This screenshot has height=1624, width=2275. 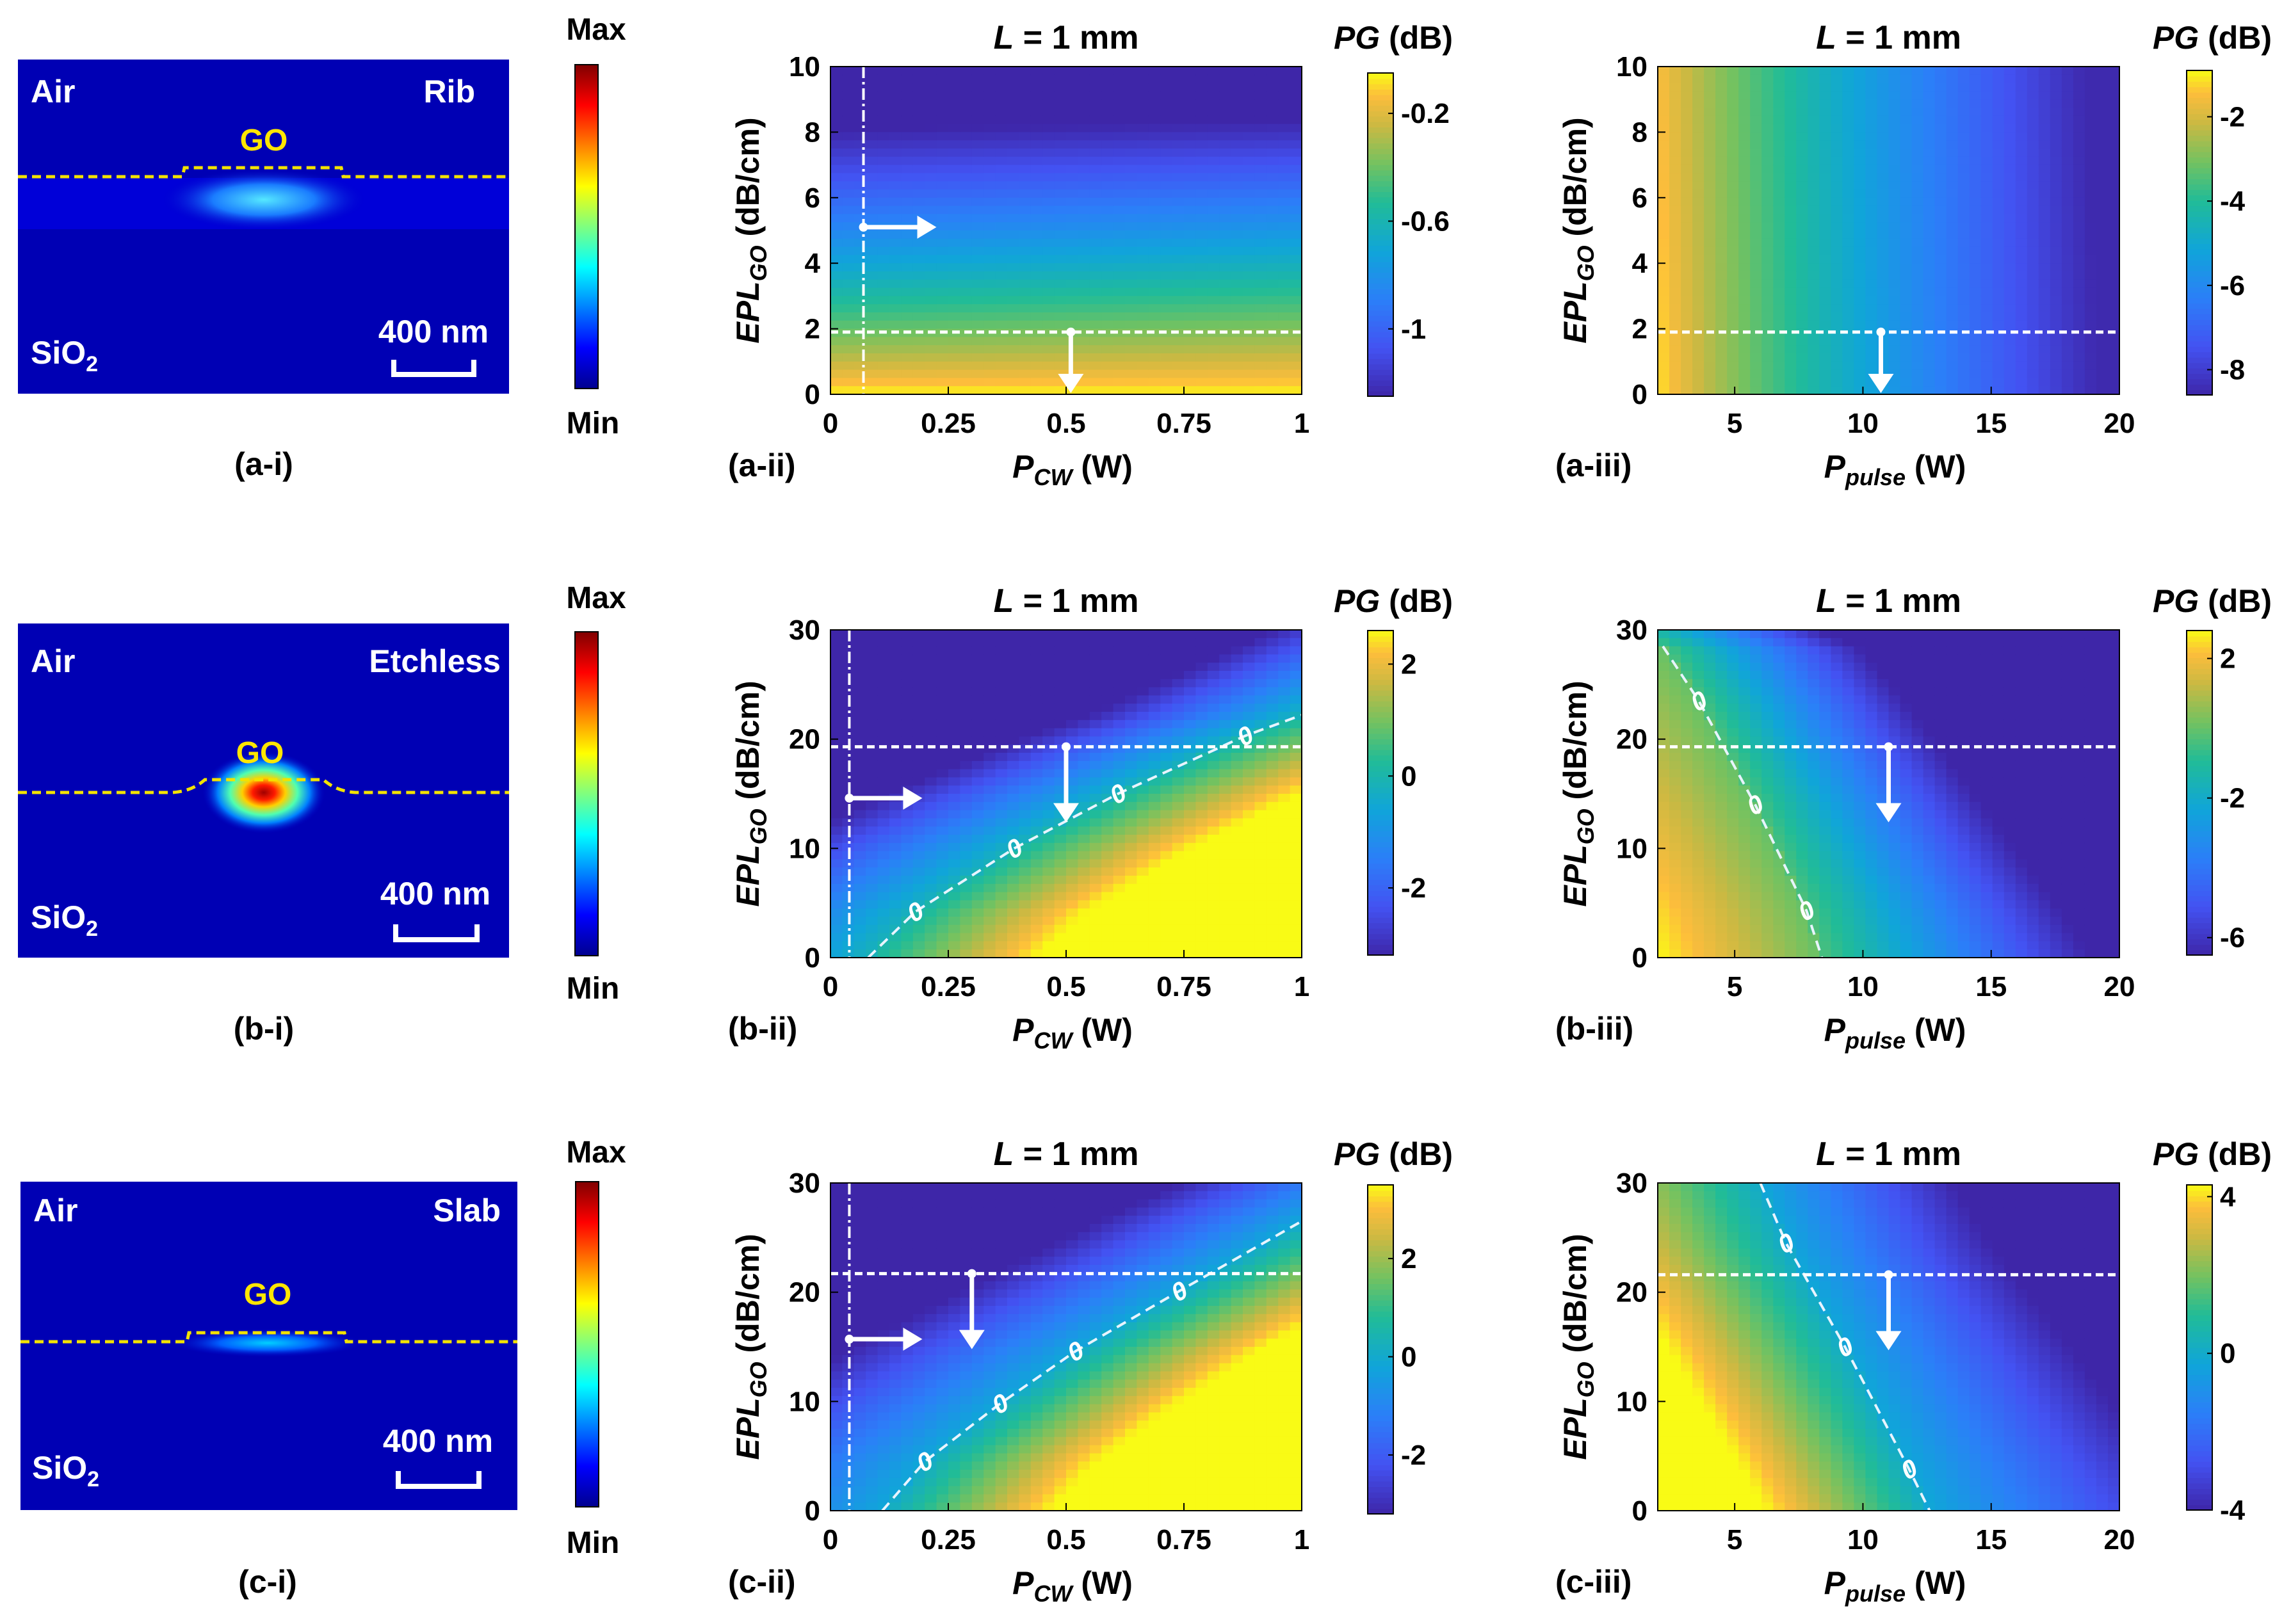 What do you see at coordinates (263, 200) in the screenshot?
I see `mode-spot` at bounding box center [263, 200].